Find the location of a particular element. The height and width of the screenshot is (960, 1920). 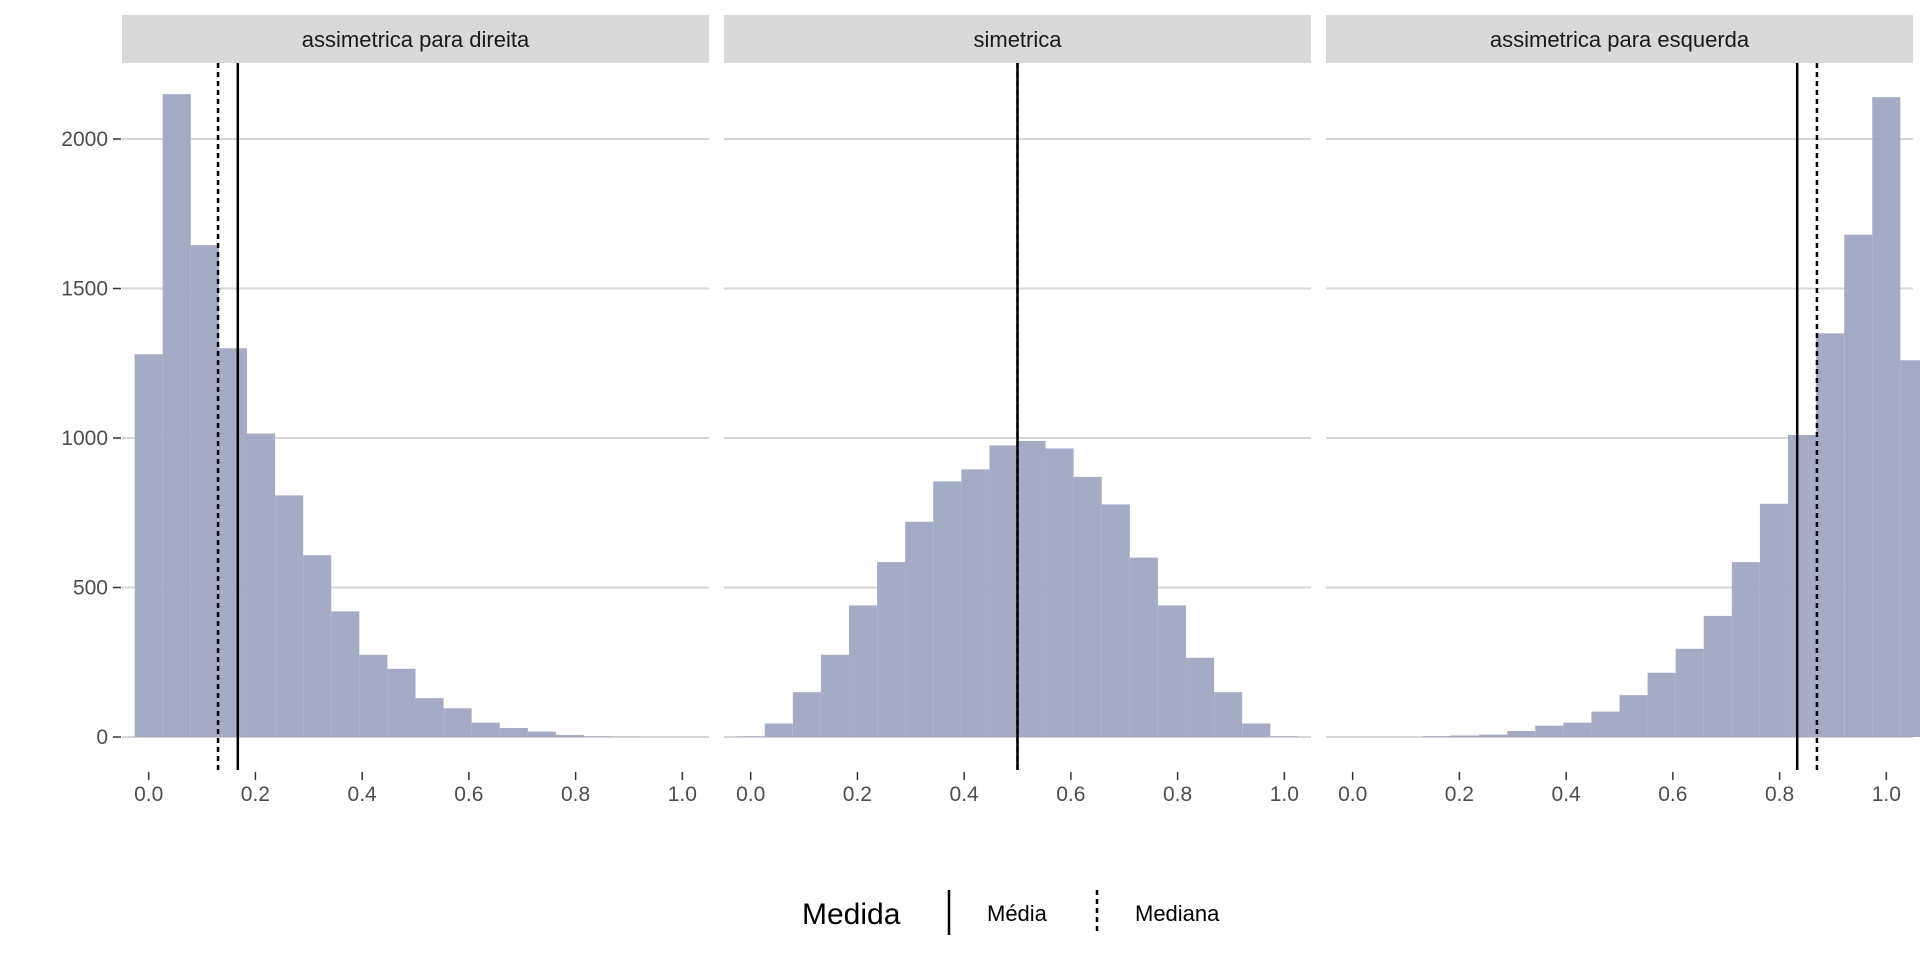

y-tick-label-2000: 2000 is located at coordinates (84, 139).